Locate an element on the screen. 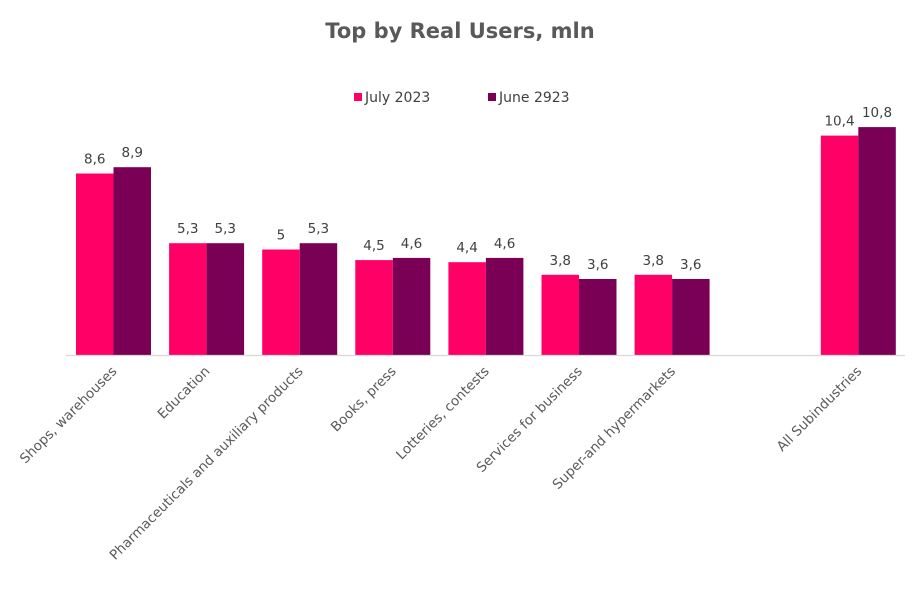  x-tick-label: Shops, warehouses is located at coordinates (68, 415).